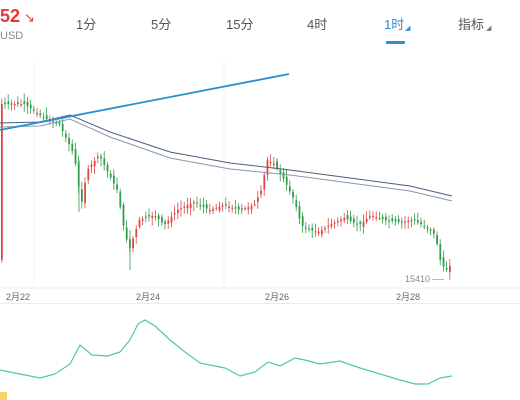 The image size is (520, 400). I want to click on last-price-line, so click(438, 279).